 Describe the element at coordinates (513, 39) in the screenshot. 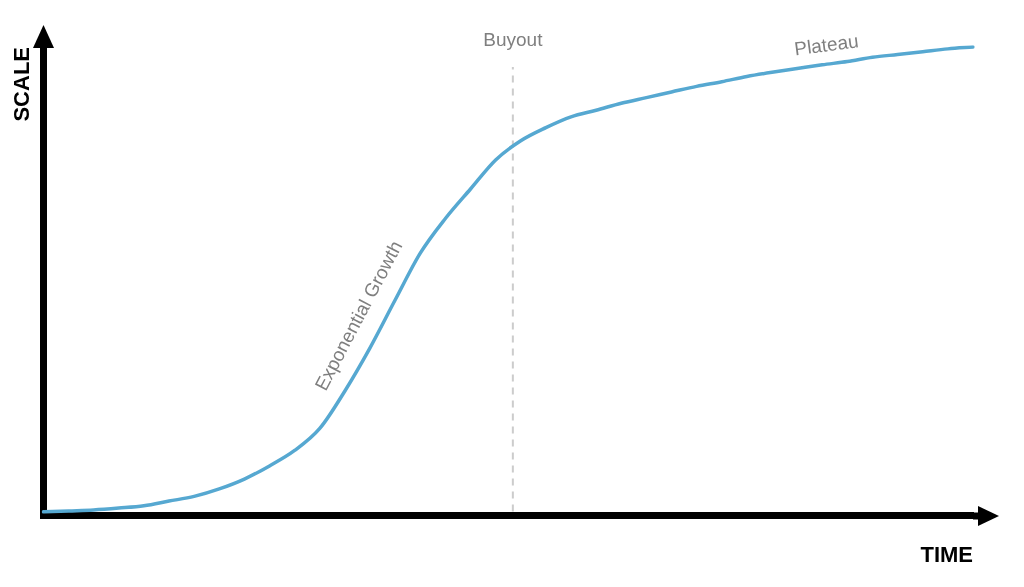

I see `annotation: Buyout` at that location.